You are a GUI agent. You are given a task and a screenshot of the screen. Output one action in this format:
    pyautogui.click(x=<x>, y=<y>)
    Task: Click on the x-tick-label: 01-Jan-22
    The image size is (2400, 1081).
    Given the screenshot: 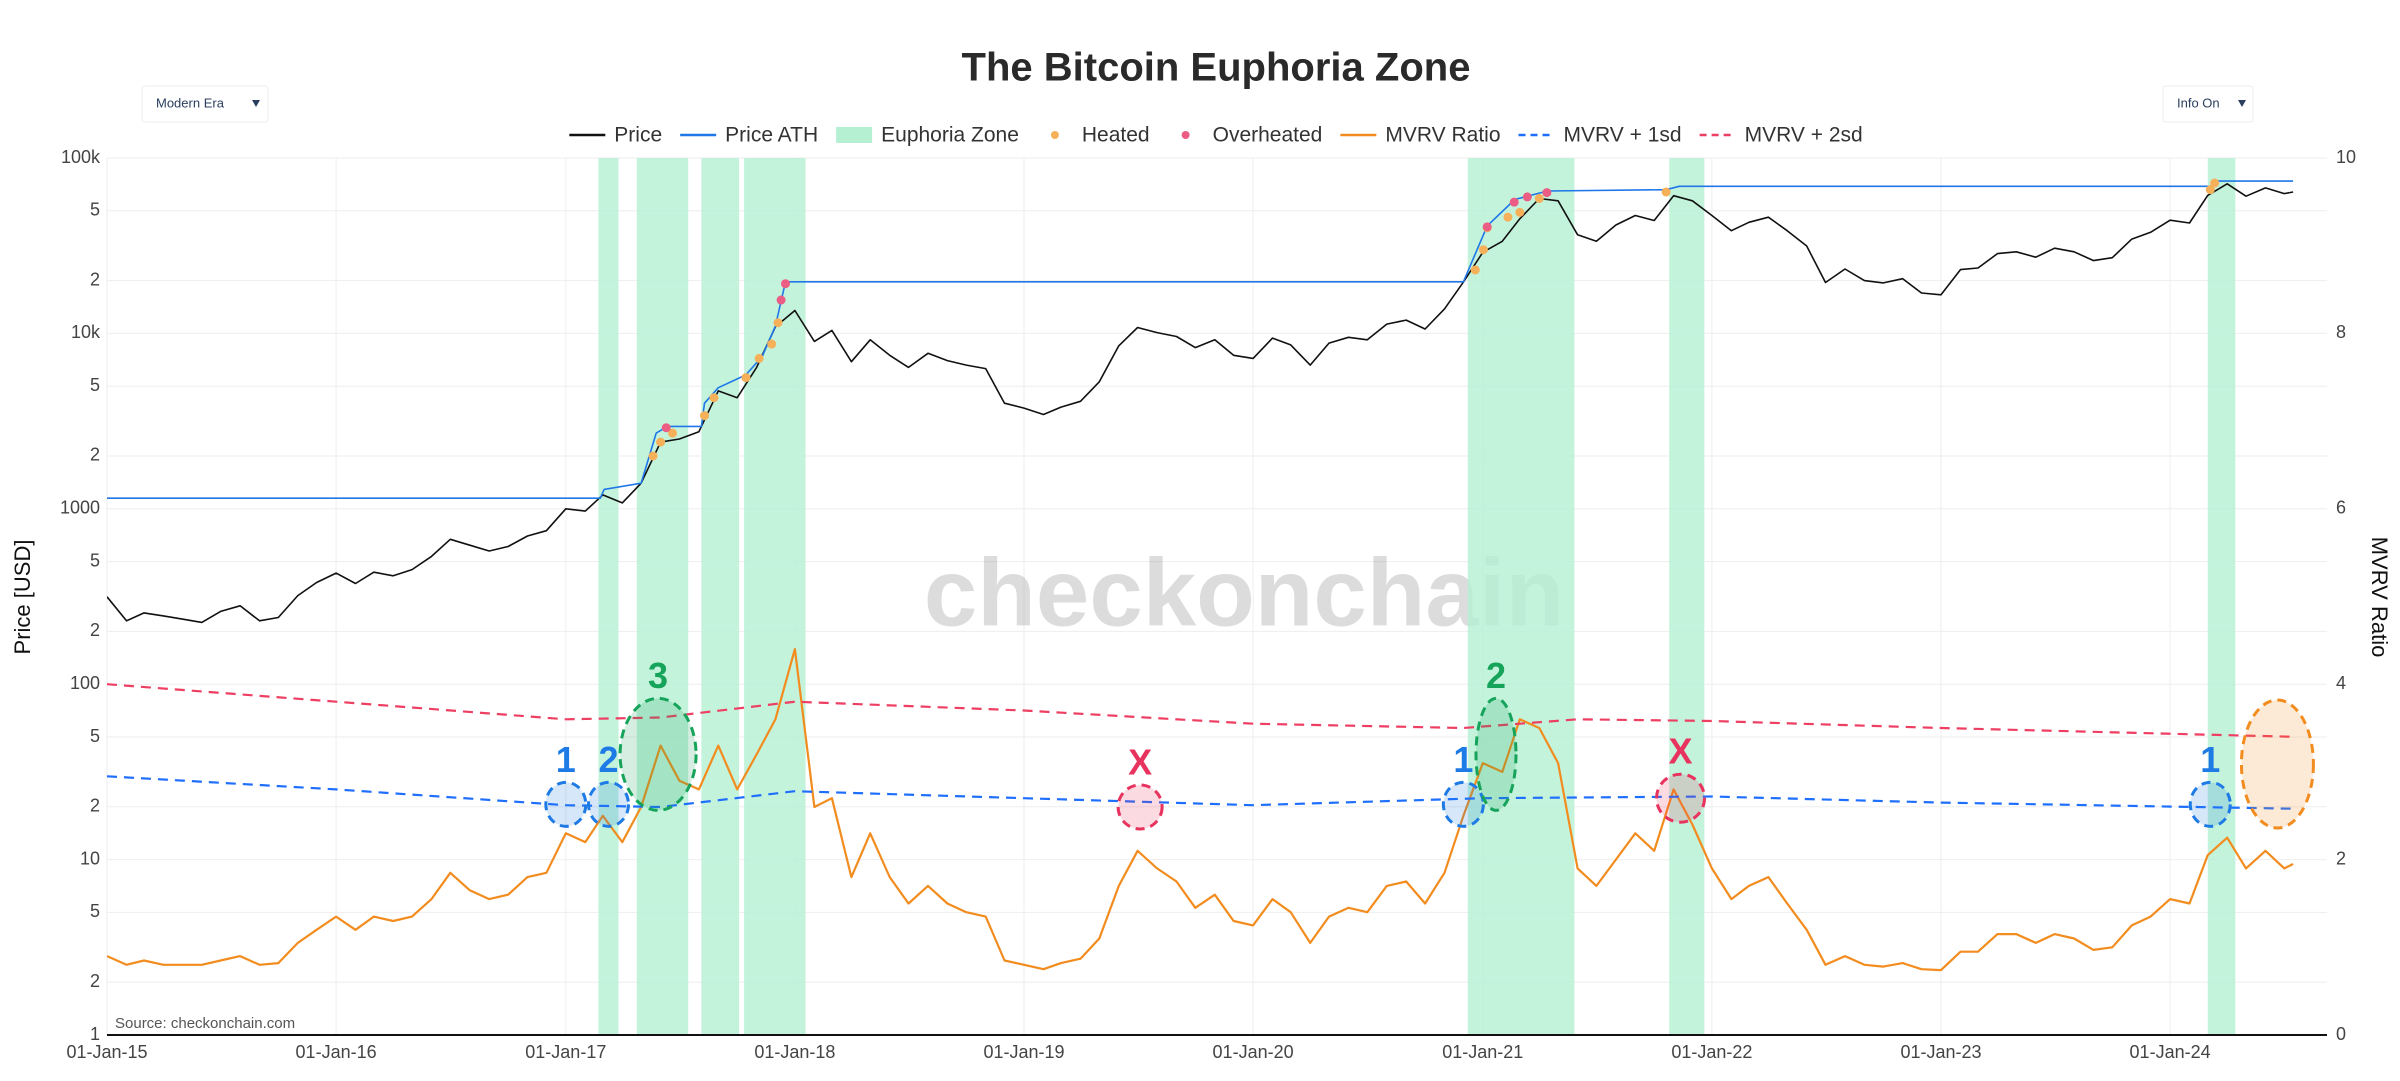 What is the action you would take?
    pyautogui.click(x=1711, y=1052)
    